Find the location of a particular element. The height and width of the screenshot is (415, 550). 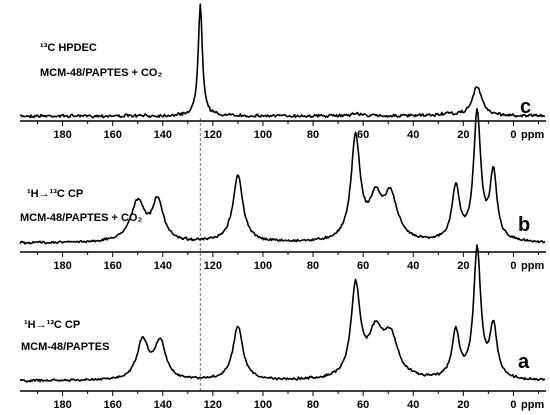

panel-c-tick-label: 60 is located at coordinates (363, 135).